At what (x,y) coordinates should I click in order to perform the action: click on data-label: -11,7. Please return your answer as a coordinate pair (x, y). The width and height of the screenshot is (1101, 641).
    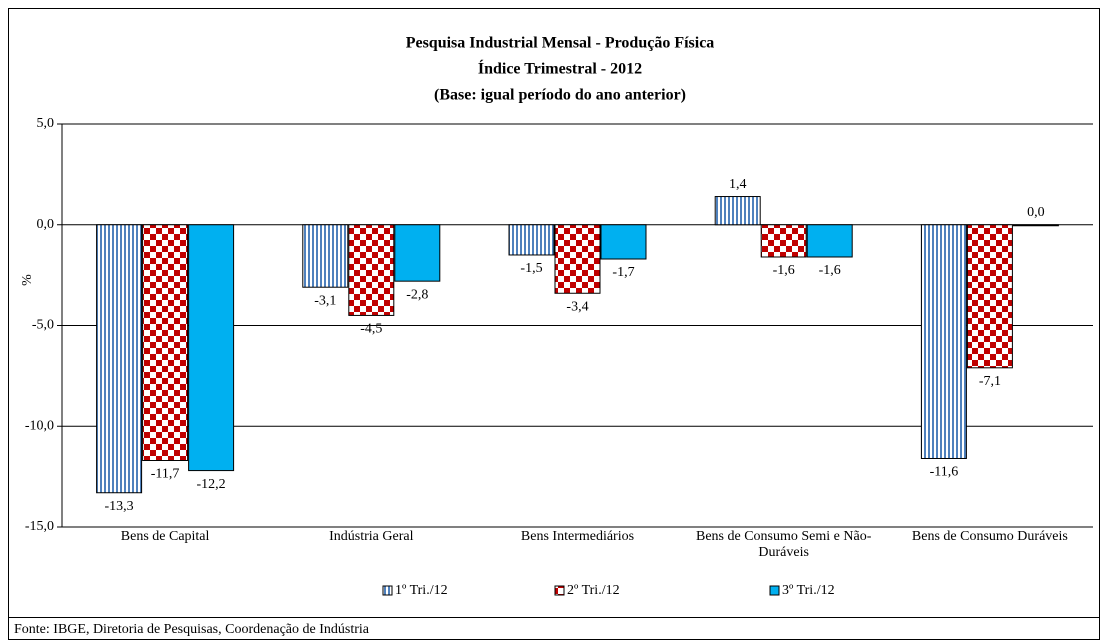
    Looking at the image, I should click on (165, 474).